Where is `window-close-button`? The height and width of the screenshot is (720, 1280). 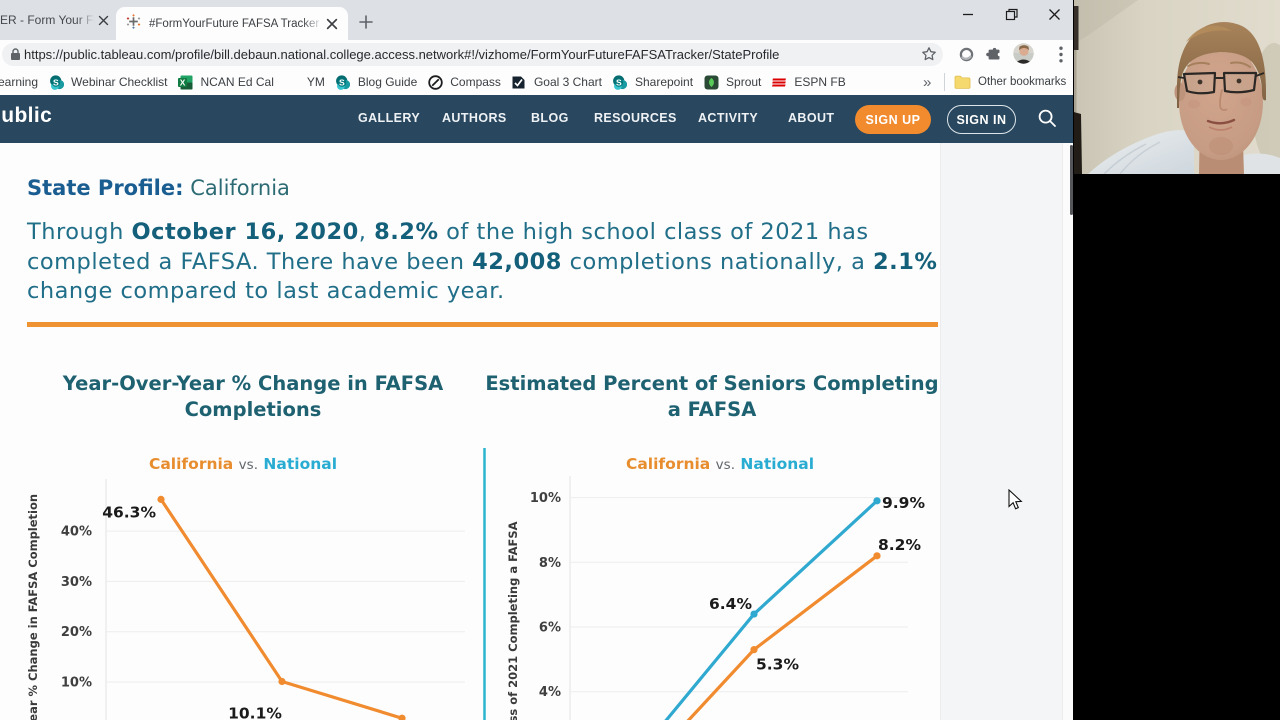 window-close-button is located at coordinates (1054, 14).